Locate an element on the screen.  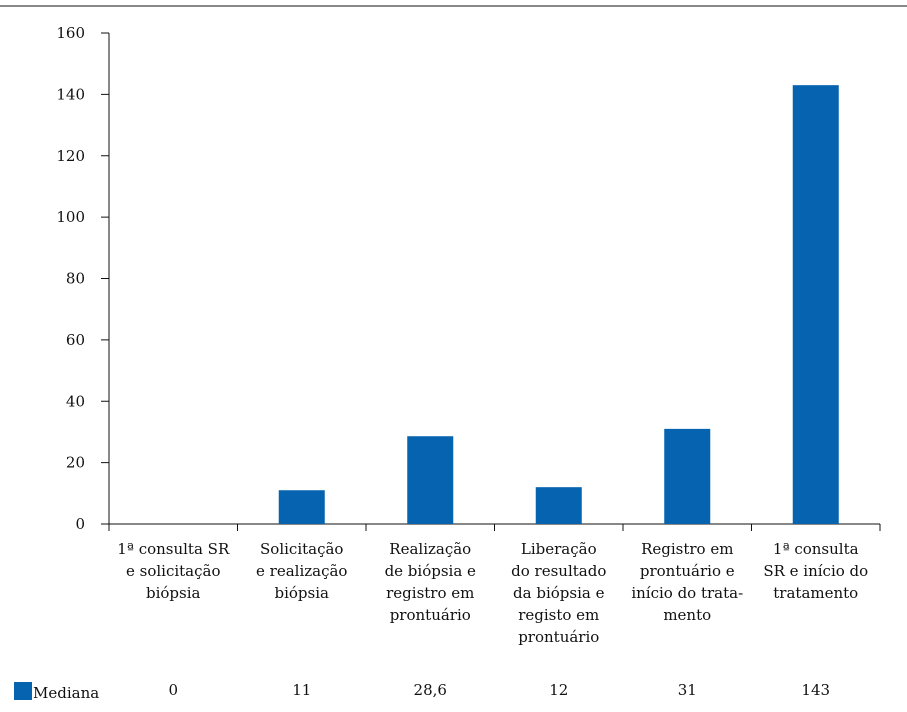
y-tick-label: 100 is located at coordinates (70, 217).